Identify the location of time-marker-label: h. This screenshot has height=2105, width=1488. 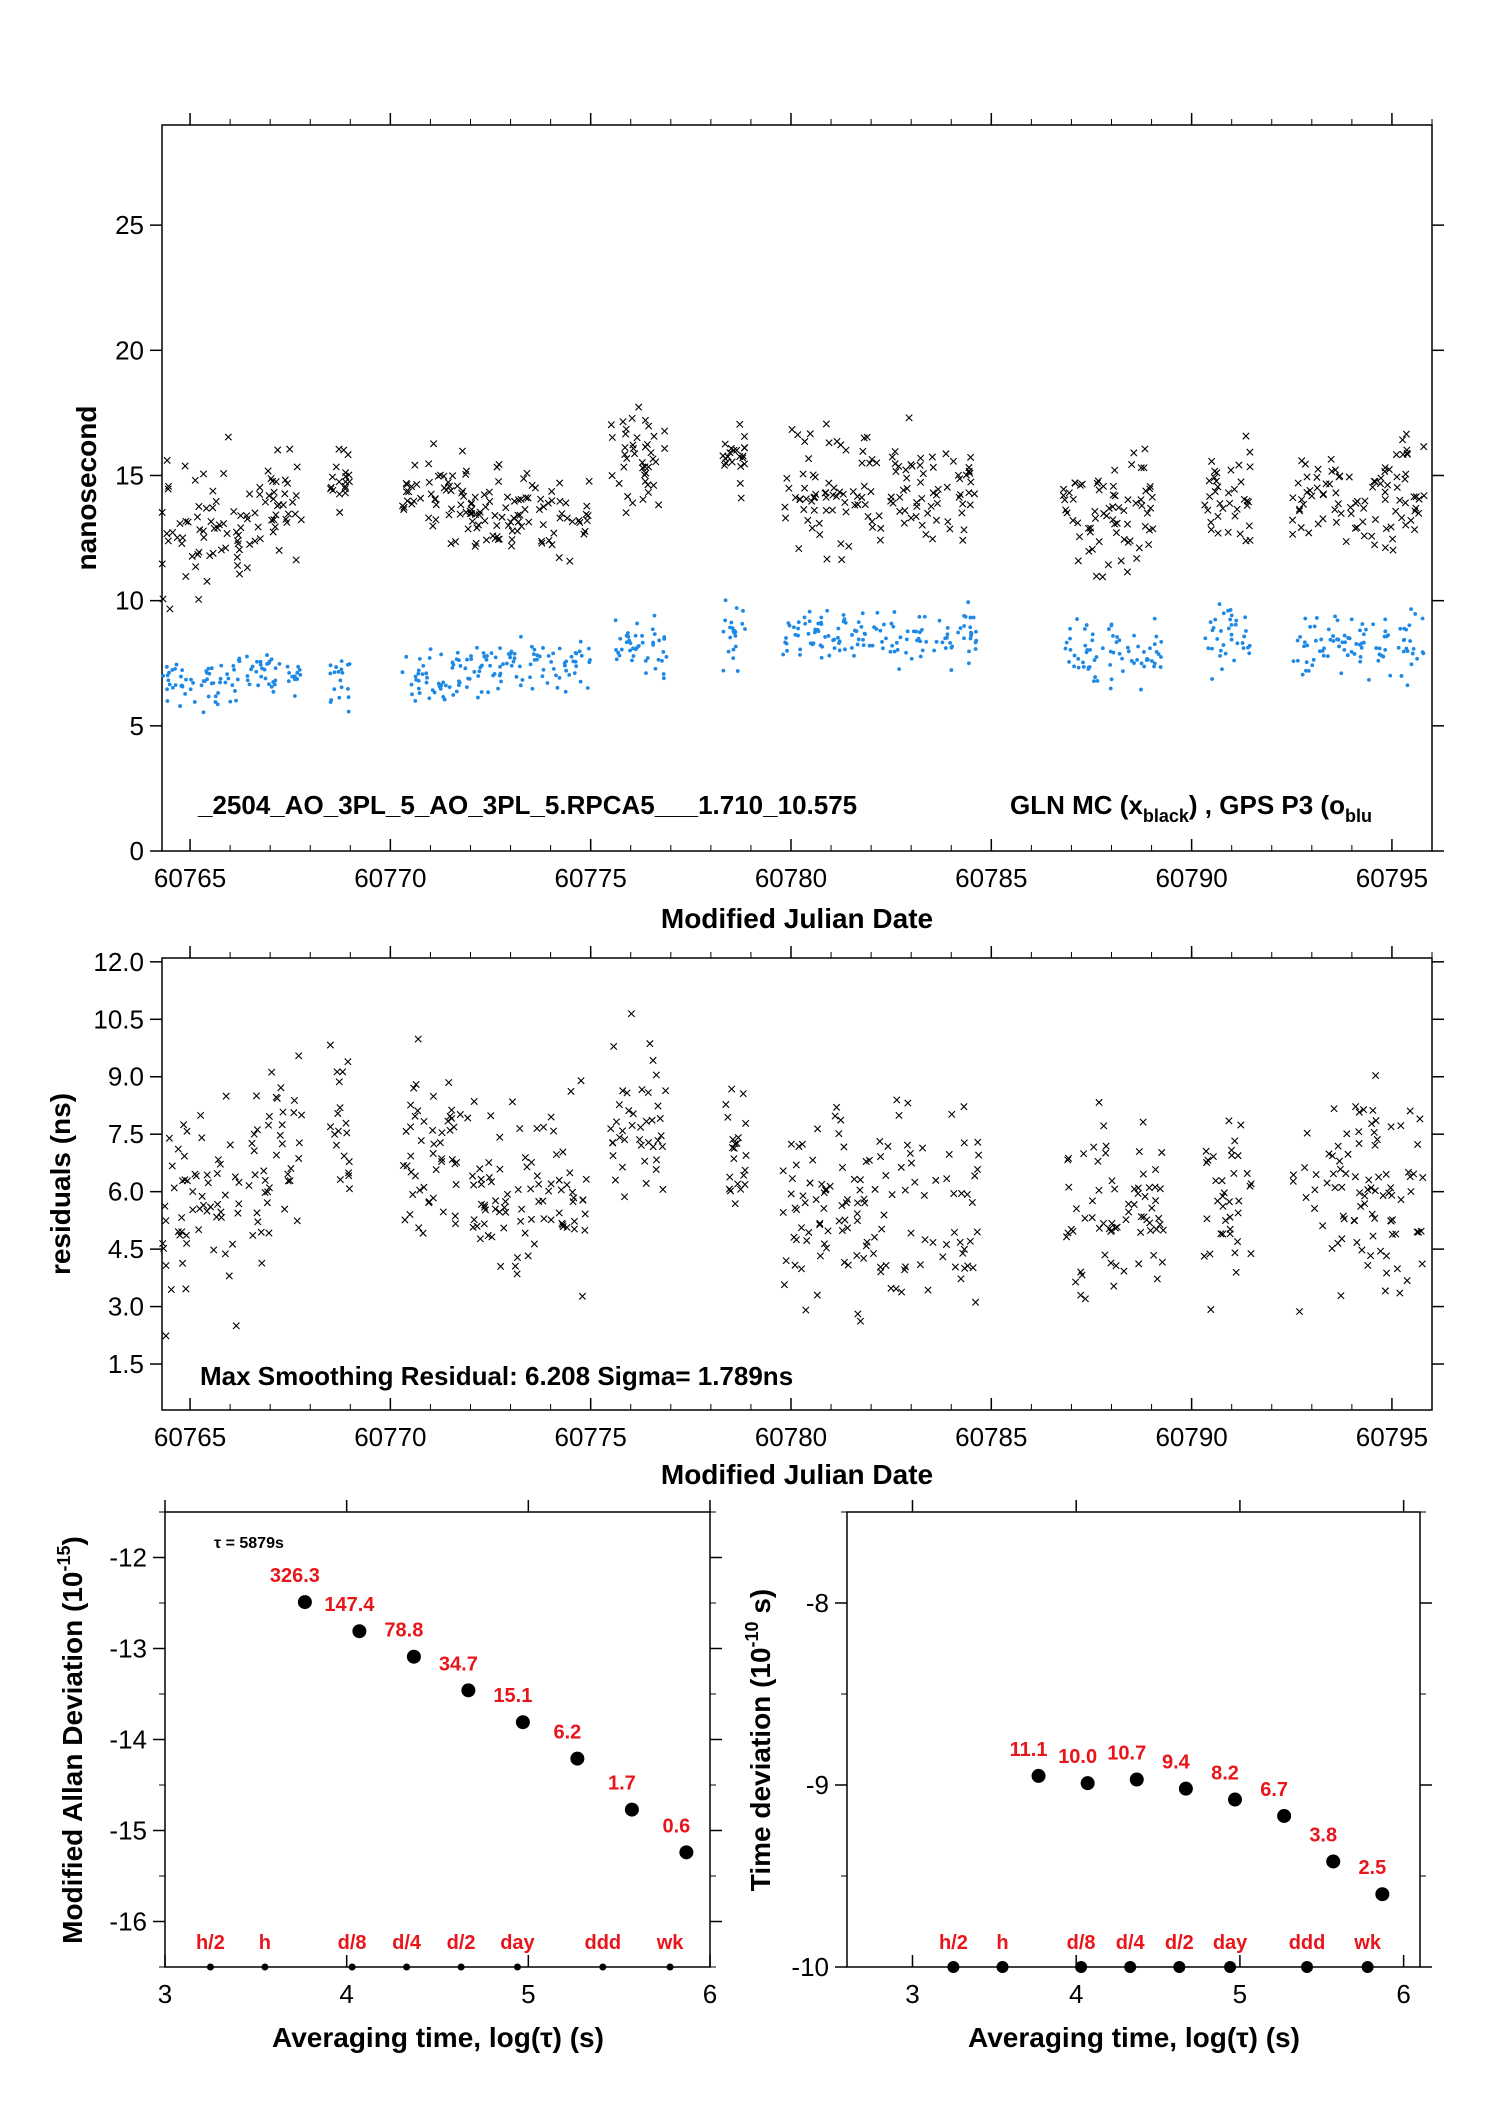
(1002, 1943).